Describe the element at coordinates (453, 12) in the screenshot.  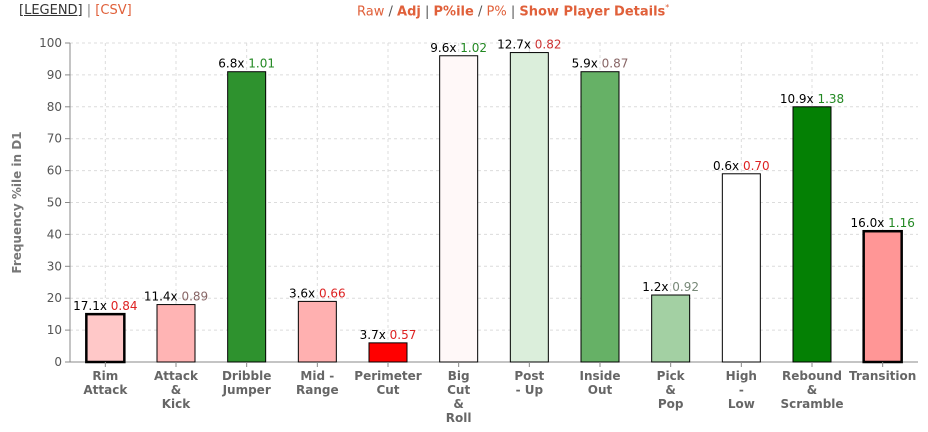
I see `percentile-option: P%ile` at that location.